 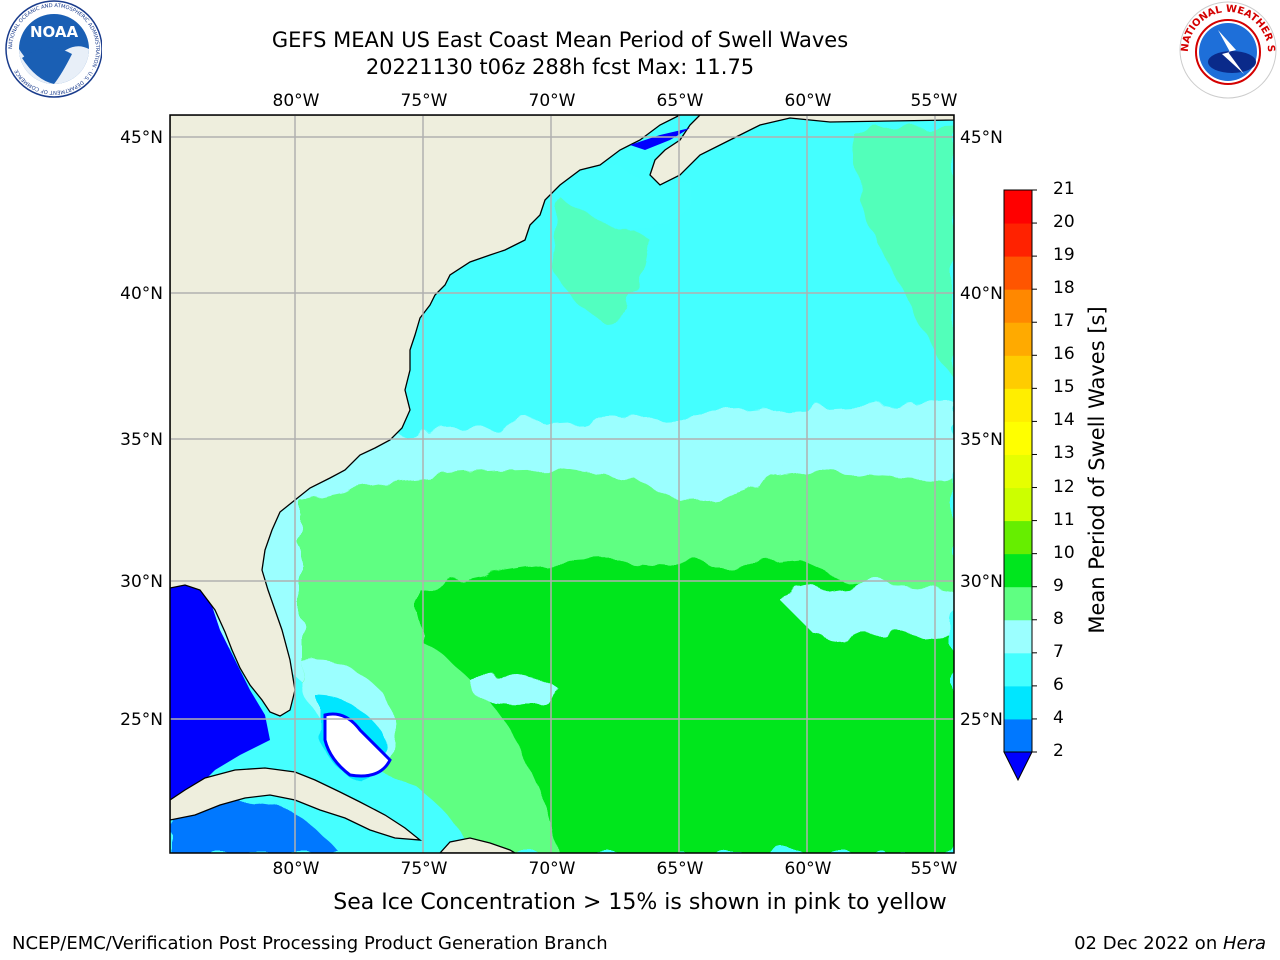 I want to click on colorbar-tick-label: 20, so click(x=1064, y=222).